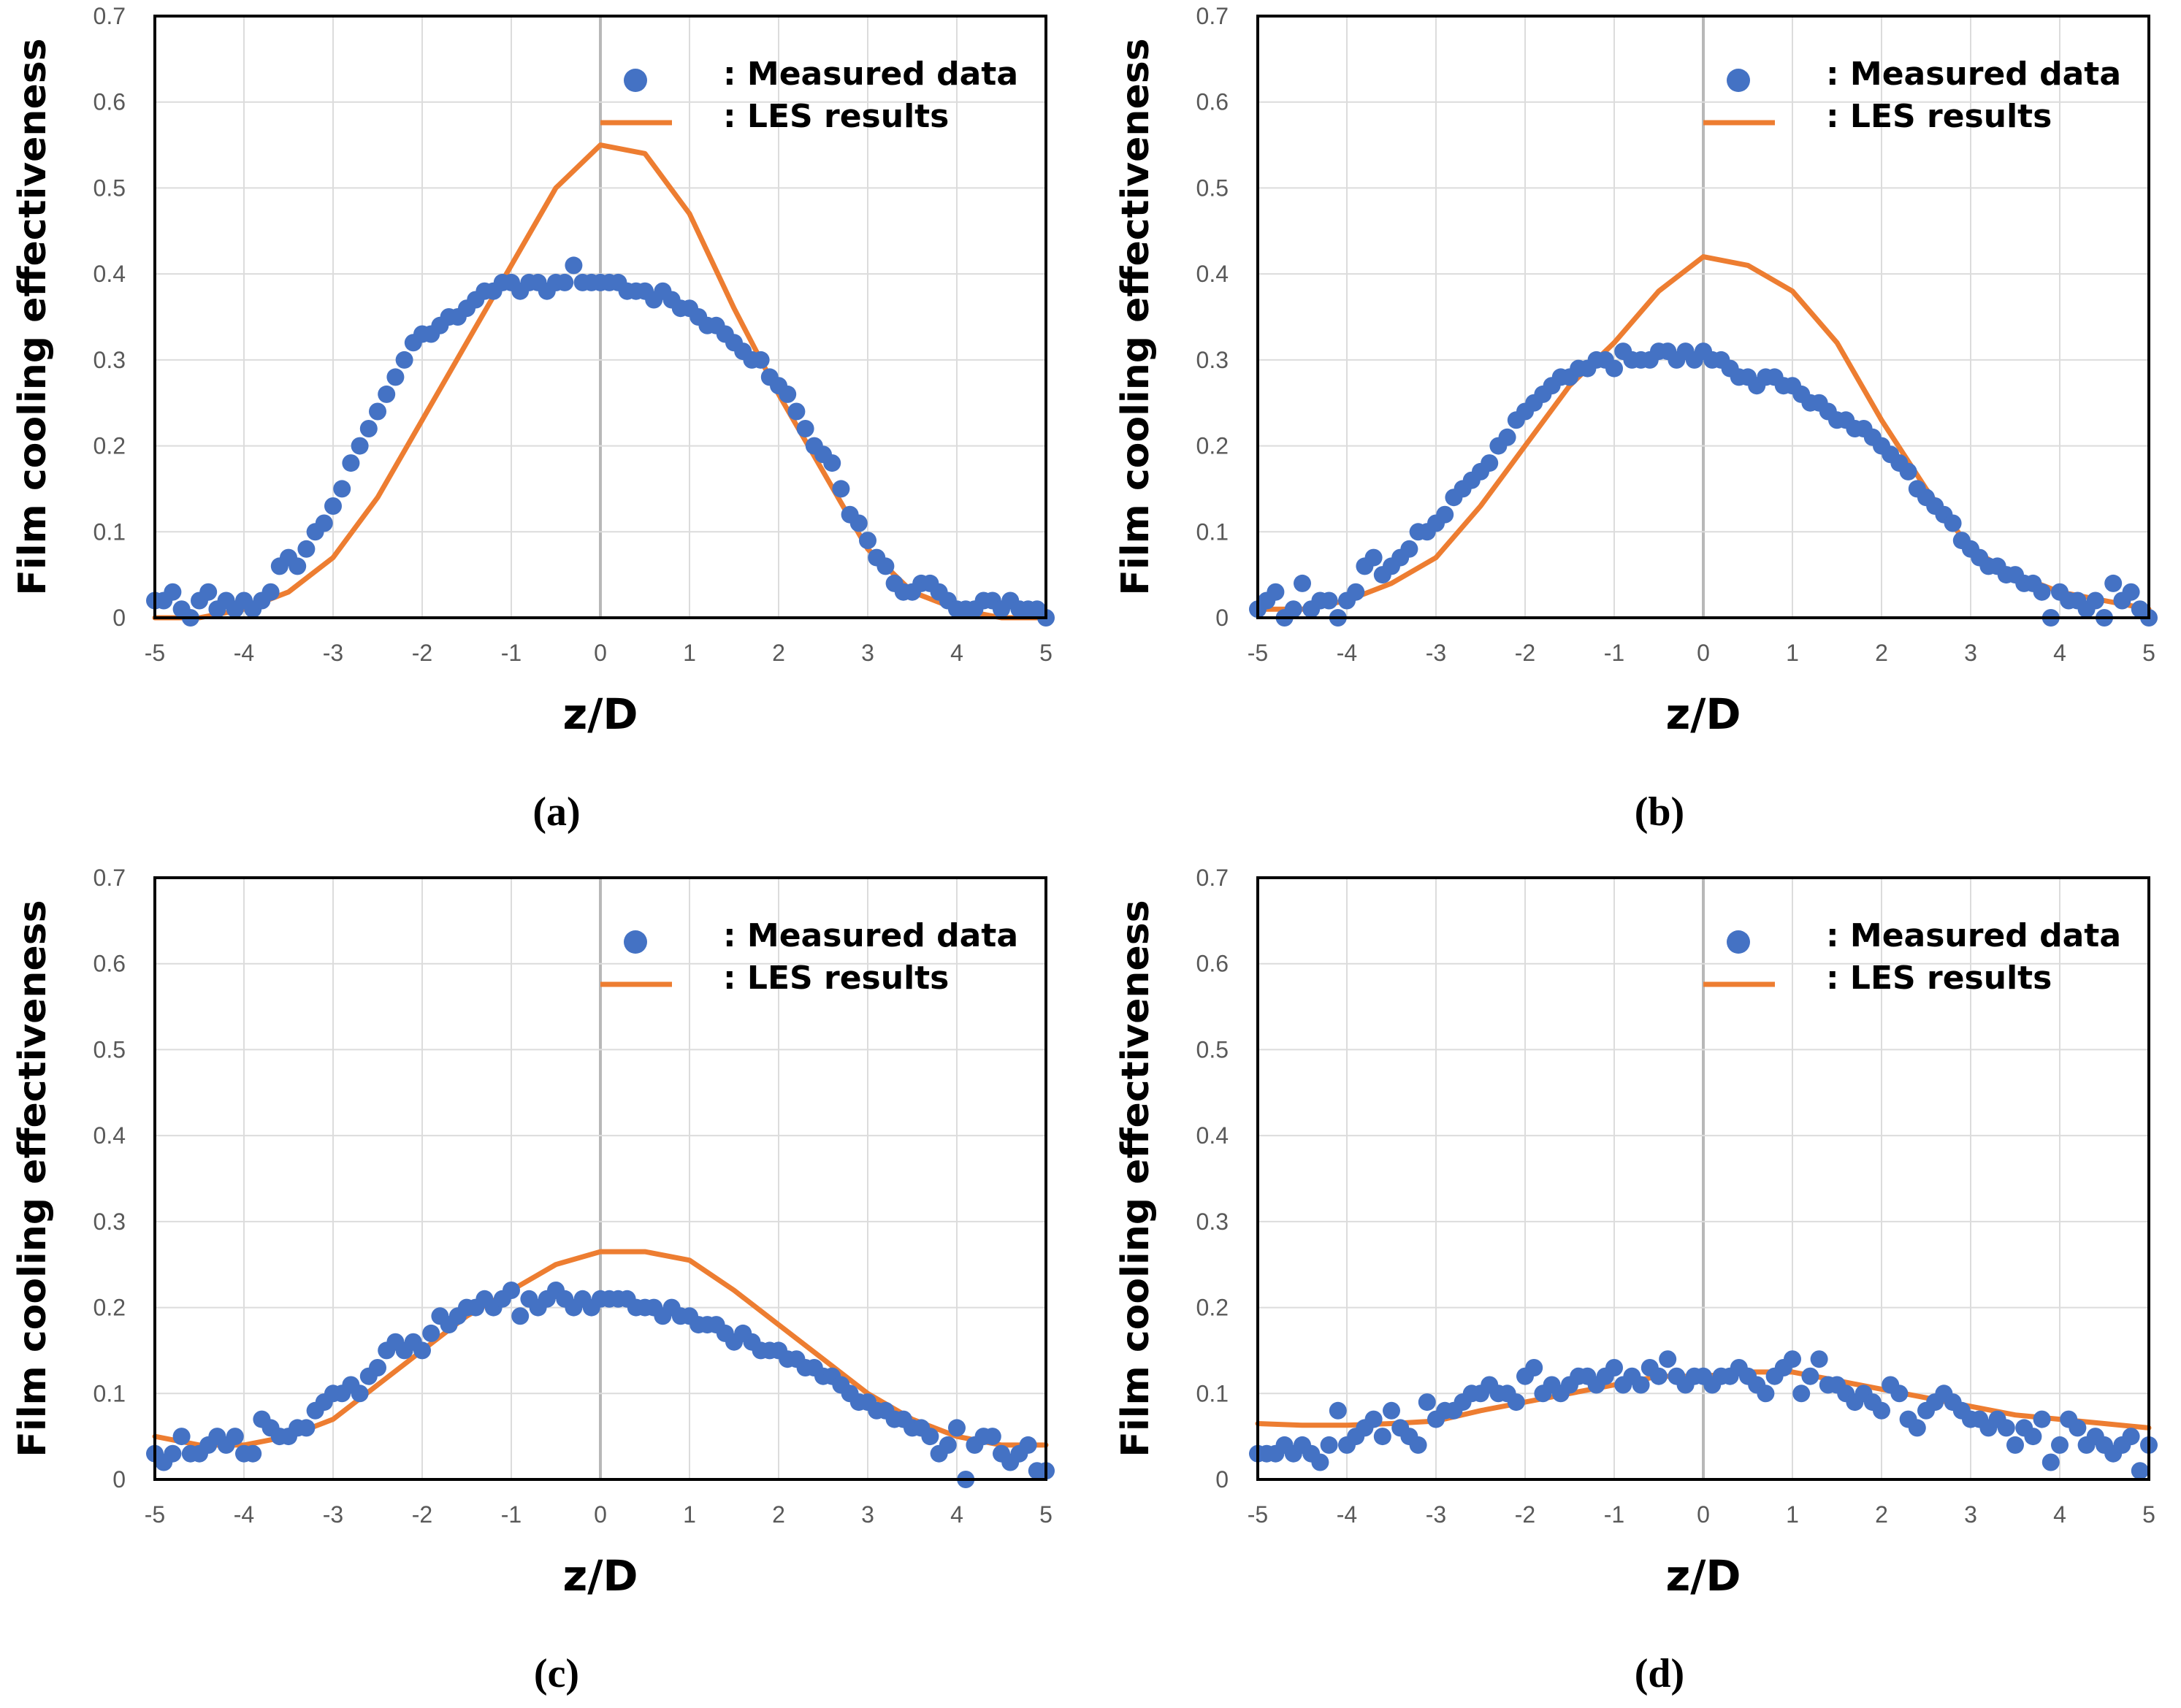 The image size is (2181, 1708). Describe the element at coordinates (1882, 653) in the screenshot. I see `x-tick-label: 2` at that location.